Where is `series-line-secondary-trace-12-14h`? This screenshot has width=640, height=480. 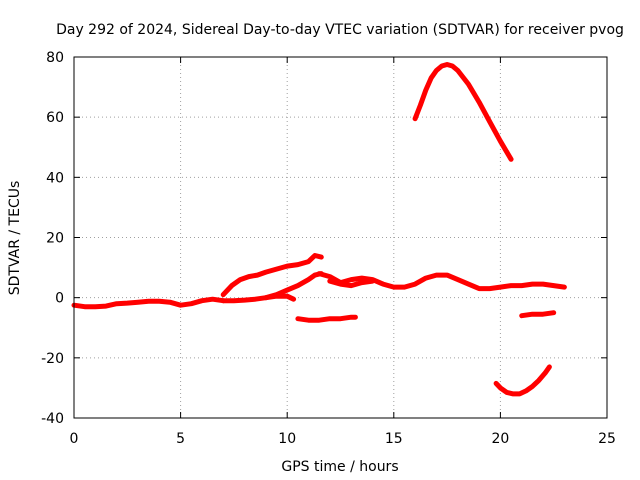 series-line-secondary-trace-12-14h is located at coordinates (351, 283).